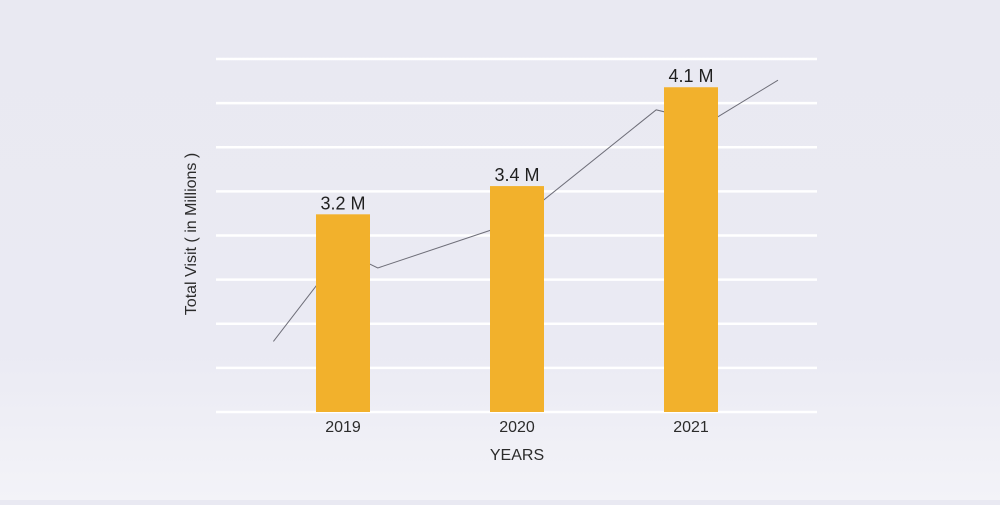 Image resolution: width=1000 pixels, height=505 pixels. What do you see at coordinates (690, 76) in the screenshot?
I see `data-label-2021: 4.1 M` at bounding box center [690, 76].